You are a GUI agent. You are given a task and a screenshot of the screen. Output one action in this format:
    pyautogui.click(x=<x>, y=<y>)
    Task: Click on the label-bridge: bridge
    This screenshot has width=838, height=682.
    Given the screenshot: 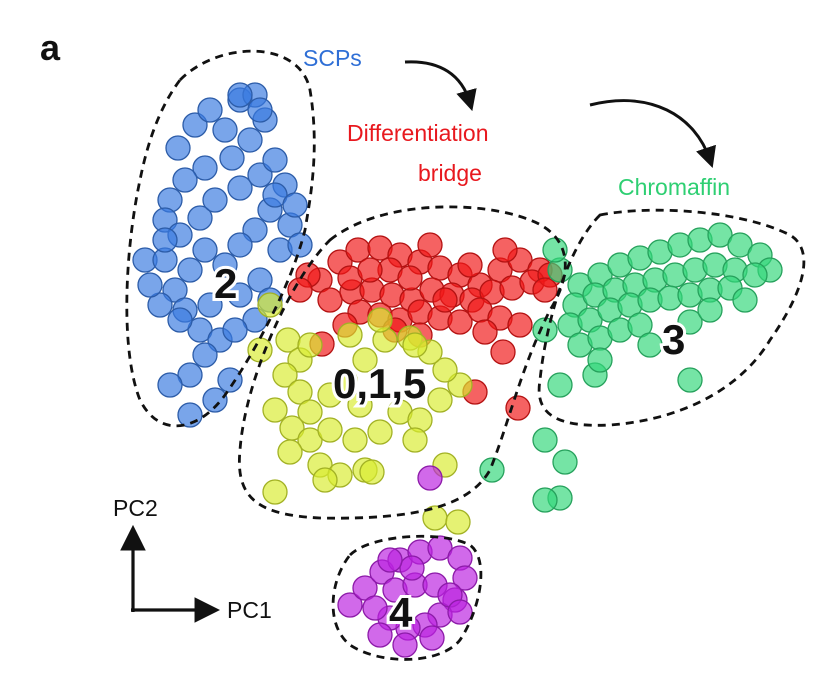 What is the action you would take?
    pyautogui.click(x=450, y=173)
    